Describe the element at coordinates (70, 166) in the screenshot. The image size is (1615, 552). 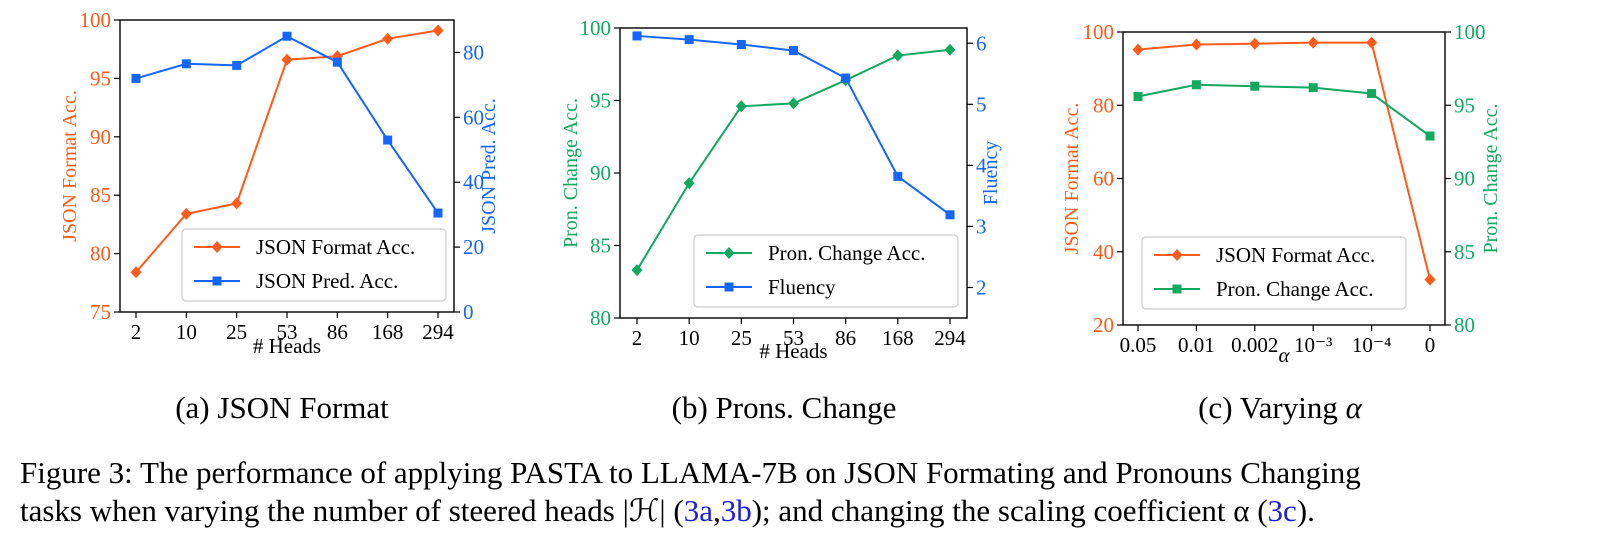
I see `y-left-axis-label: JSON Format Acc.` at that location.